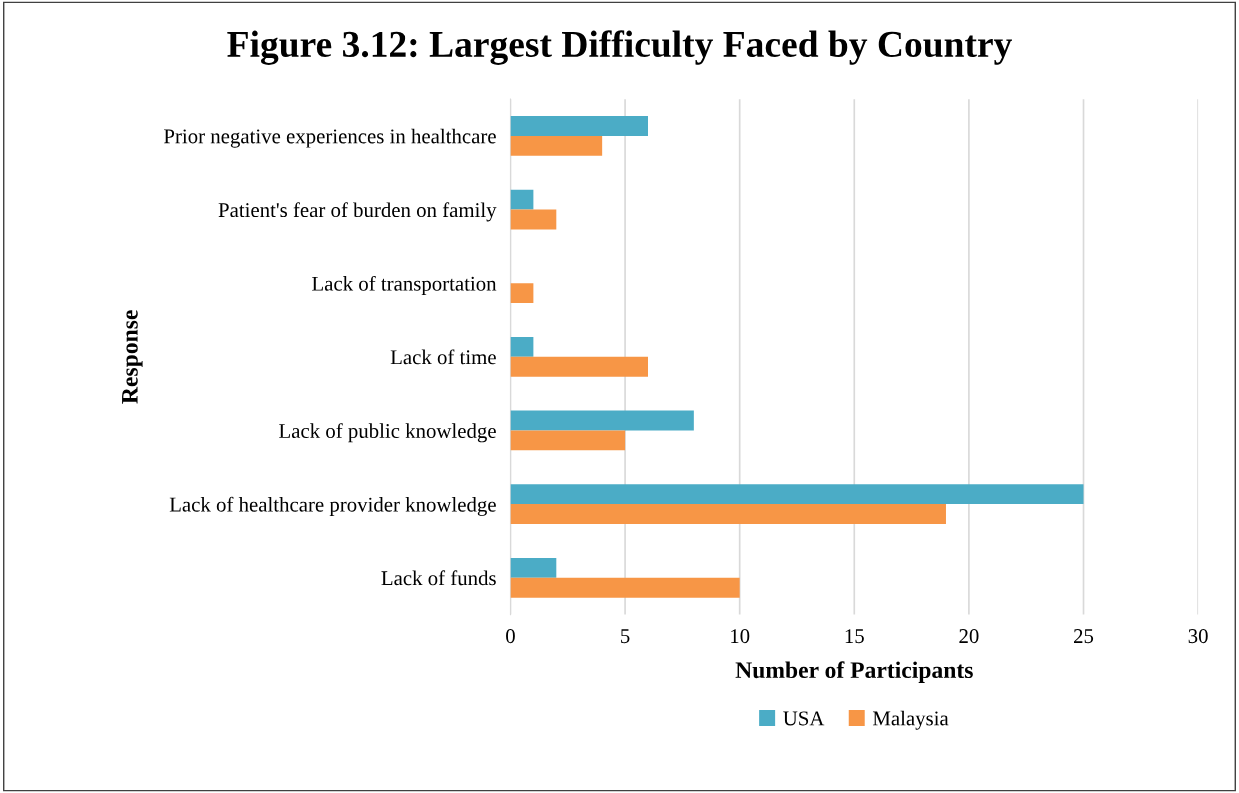 The height and width of the screenshot is (793, 1239). I want to click on x-tick-label: 20, so click(969, 636).